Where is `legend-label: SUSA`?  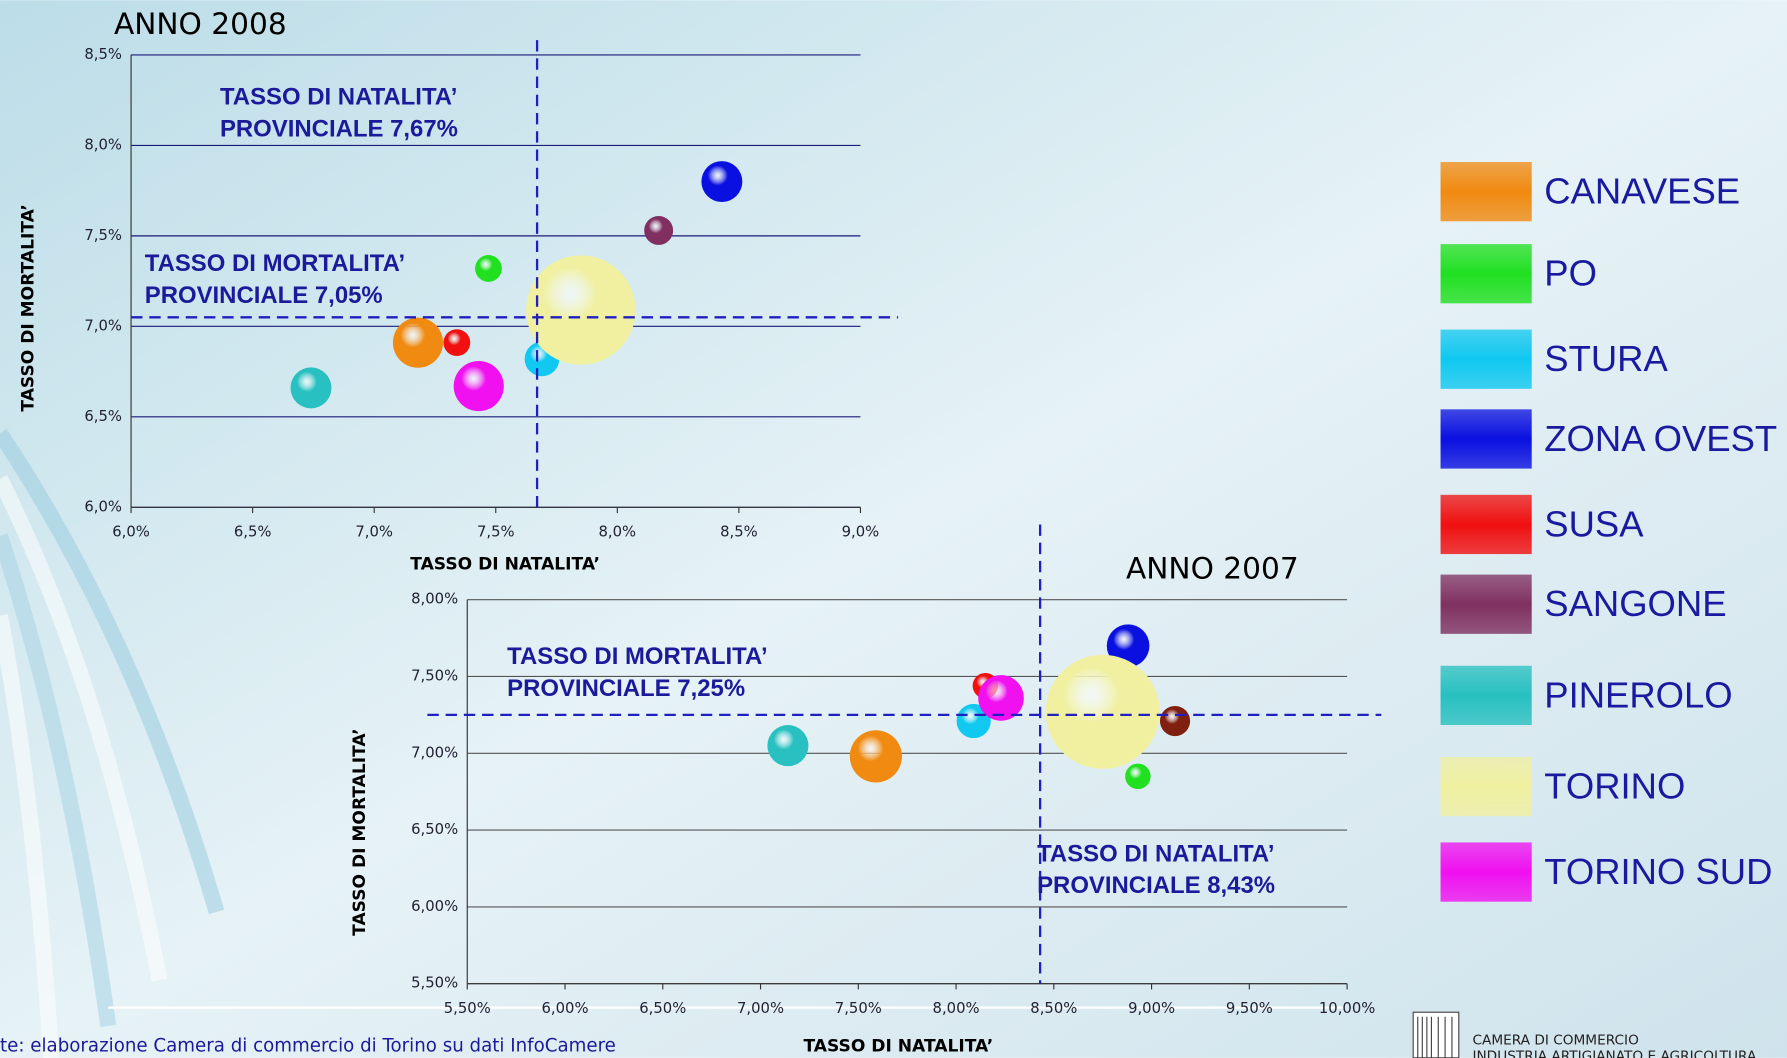 legend-label: SUSA is located at coordinates (1594, 523).